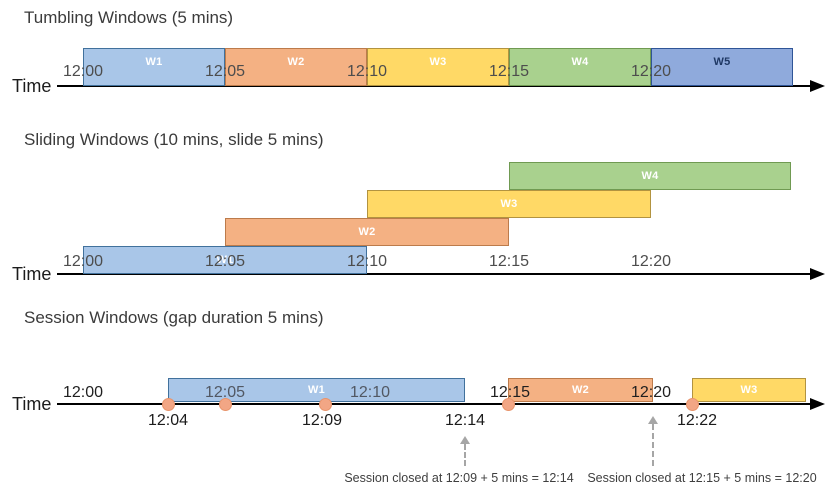  What do you see at coordinates (129, 17) in the screenshot?
I see `tumbling-section-title: Tumbling Windows (5 mins)` at bounding box center [129, 17].